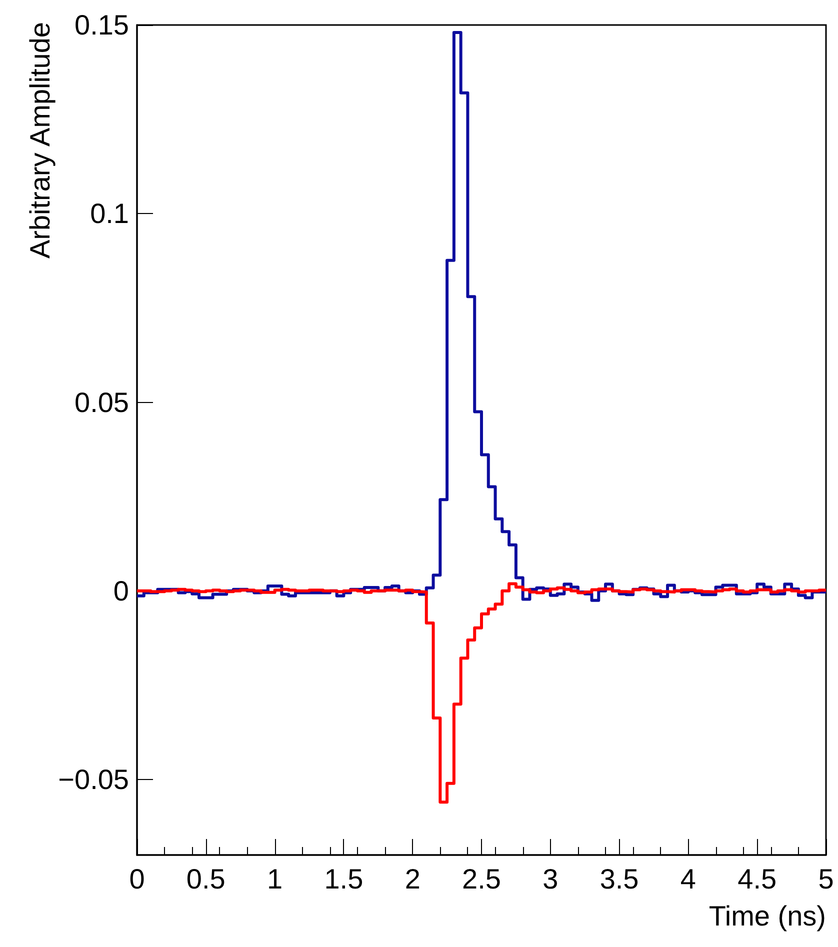 The image size is (838, 947). I want to click on x-axis-title: Time (ns), so click(767, 916).